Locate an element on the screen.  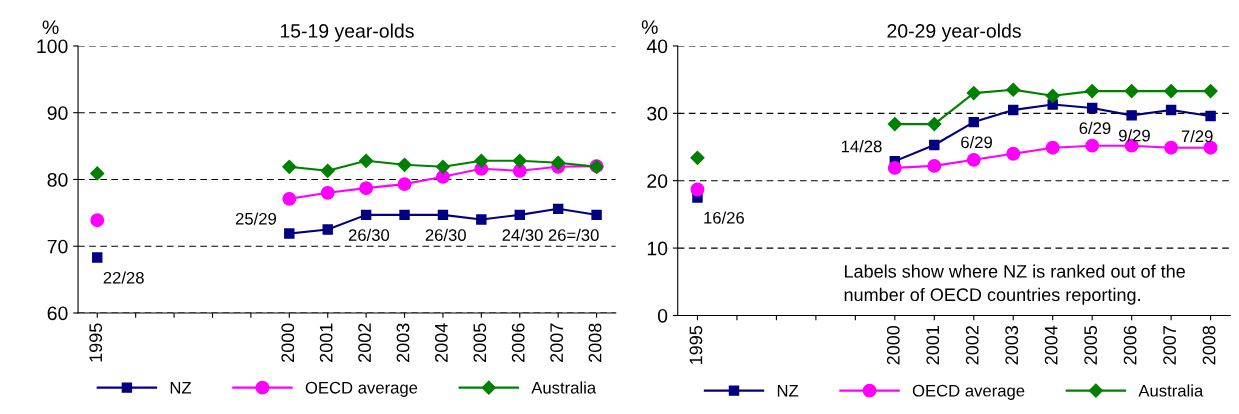
annotation: 25/29 is located at coordinates (256, 218).